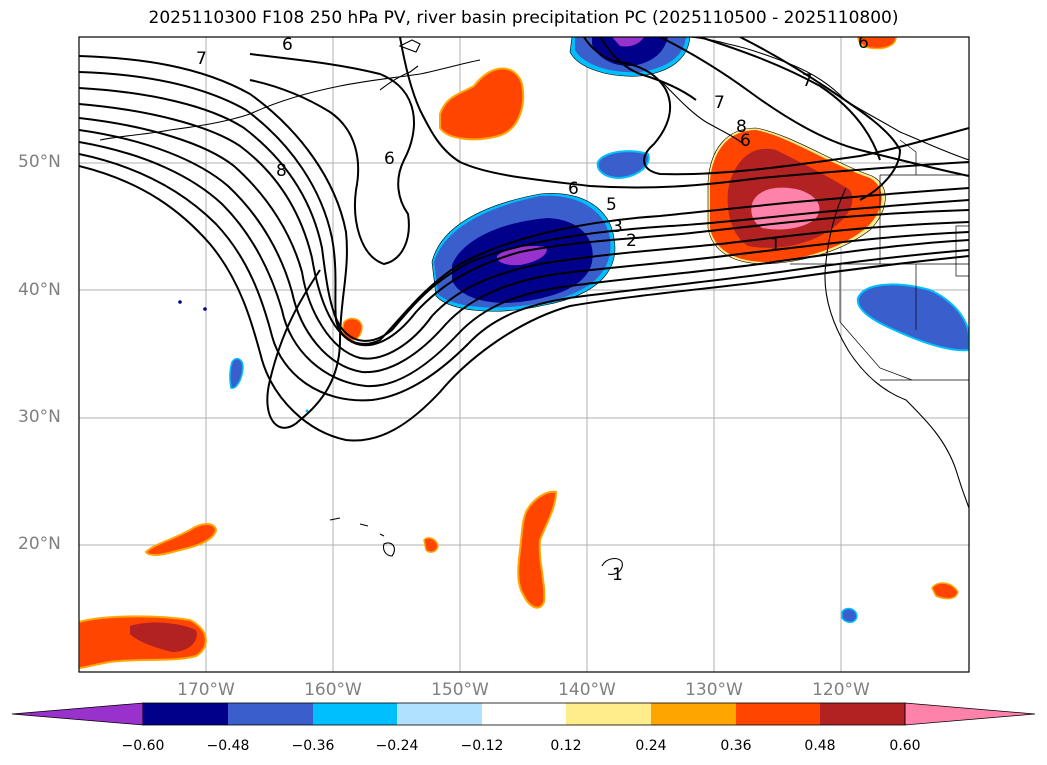 This screenshot has width=1047, height=765. What do you see at coordinates (631, 241) in the screenshot?
I see `contour-label: 2` at bounding box center [631, 241].